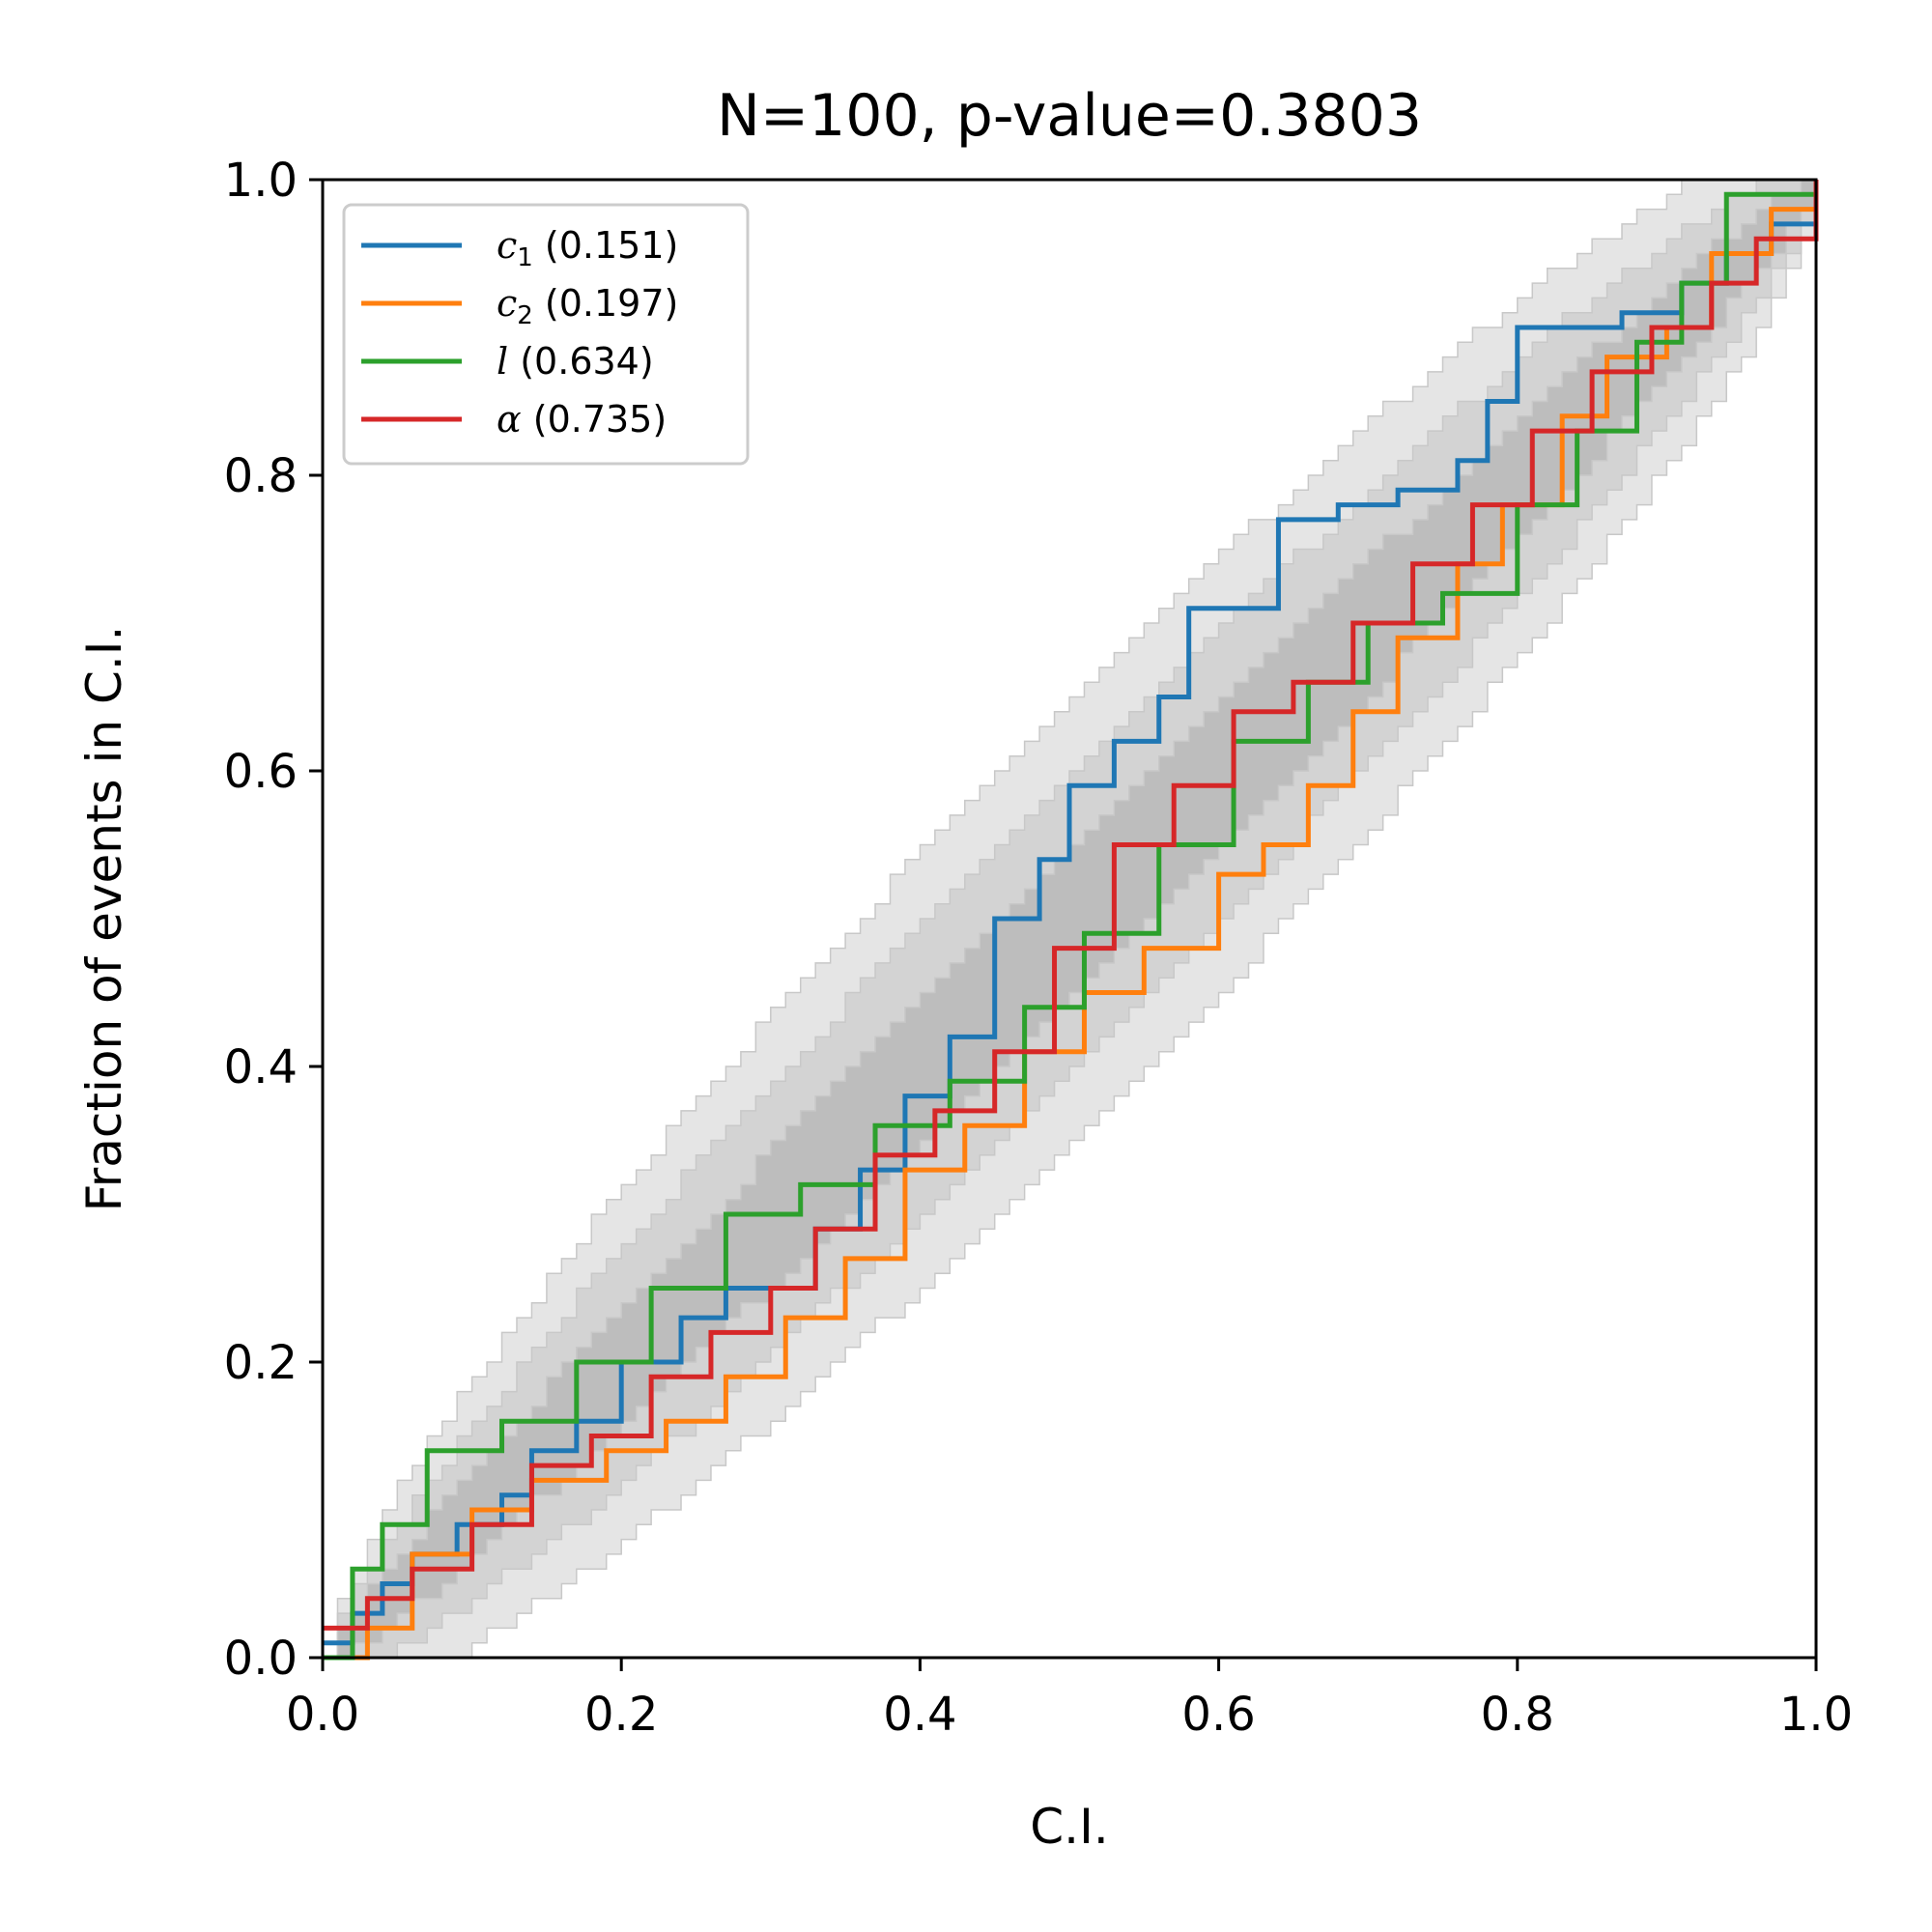  I want to click on y-tick-label: 1.0, so click(261, 181).